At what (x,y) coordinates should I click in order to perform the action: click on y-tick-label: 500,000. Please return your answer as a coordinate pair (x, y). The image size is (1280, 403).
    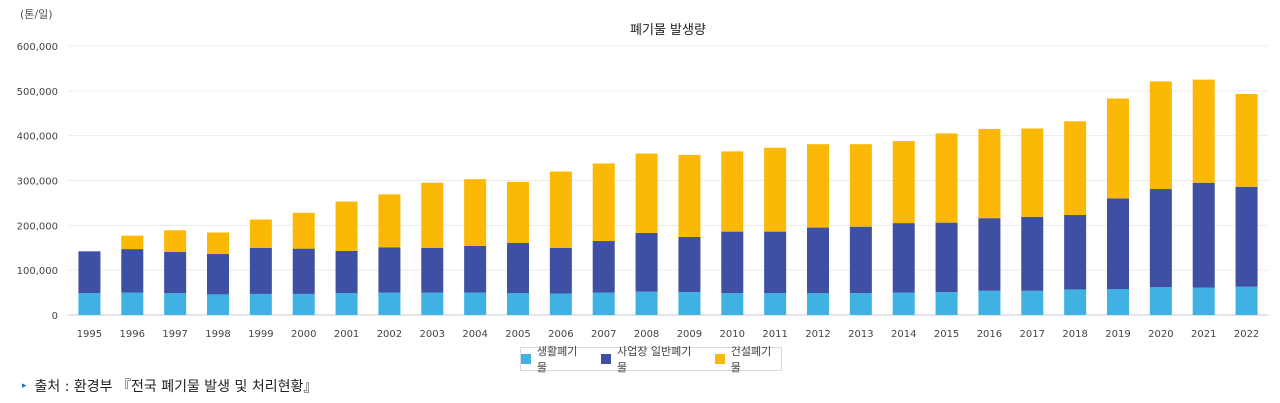
    Looking at the image, I should click on (37, 92).